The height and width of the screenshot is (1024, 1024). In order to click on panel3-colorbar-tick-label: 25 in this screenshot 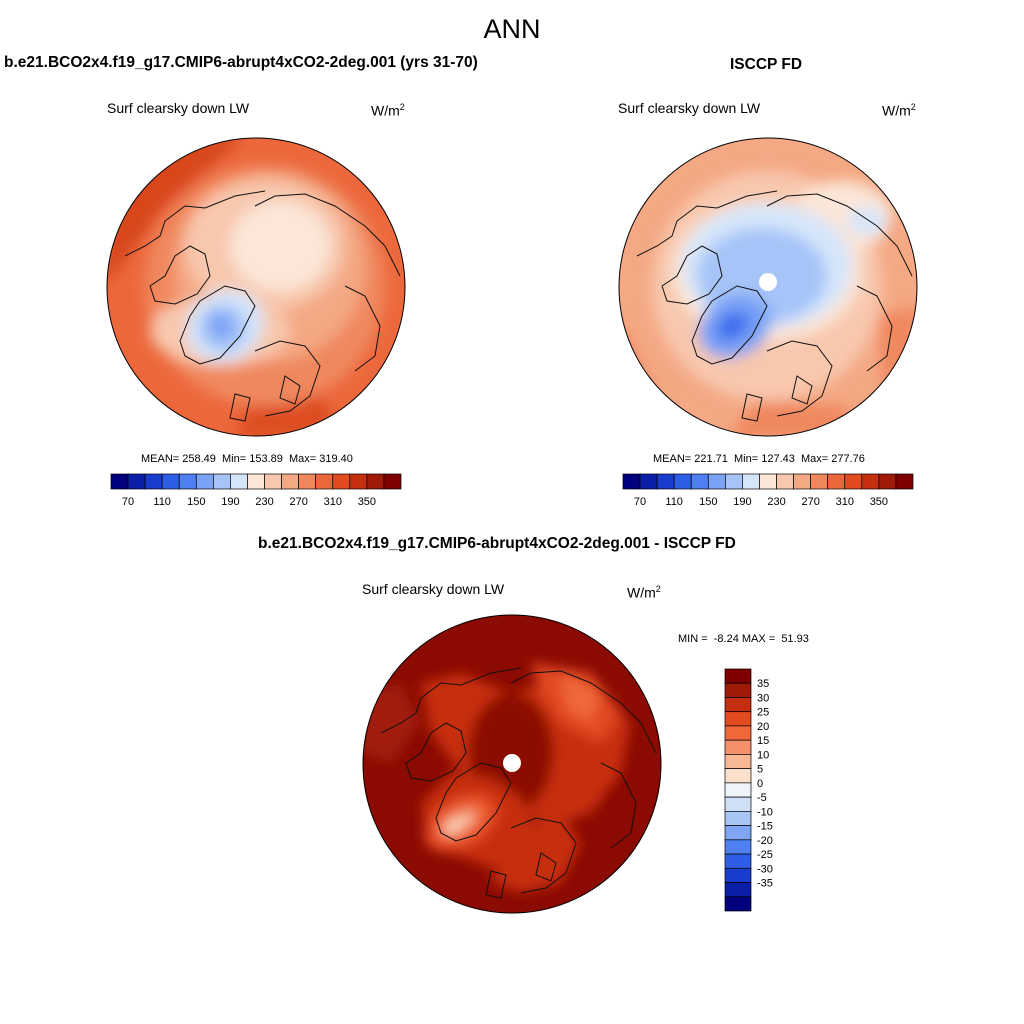, I will do `click(763, 713)`.